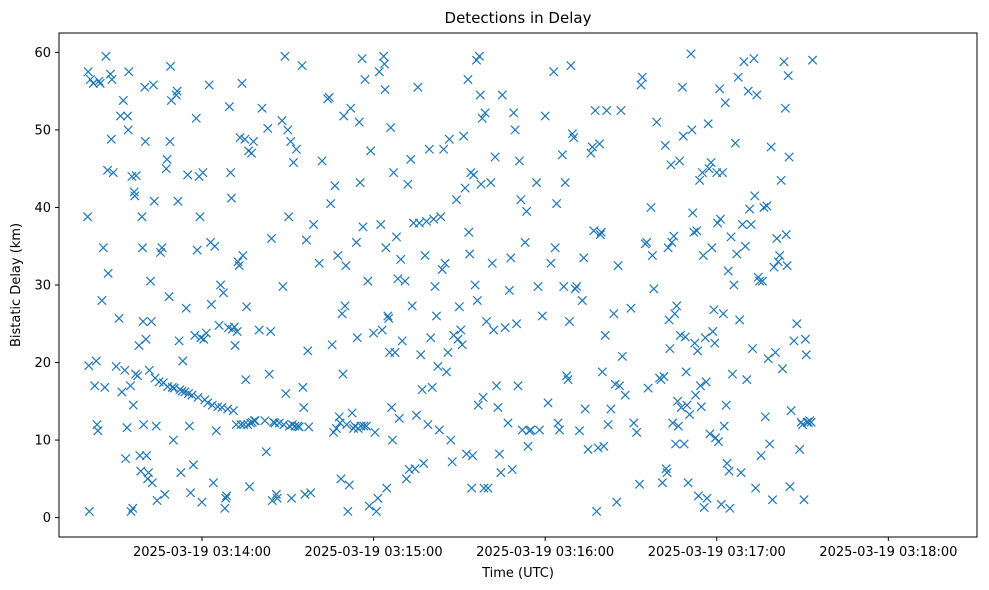  Describe the element at coordinates (46, 286) in the screenshot. I see `y-axis-ticks: 0 10 20 30 40 50 60` at that location.